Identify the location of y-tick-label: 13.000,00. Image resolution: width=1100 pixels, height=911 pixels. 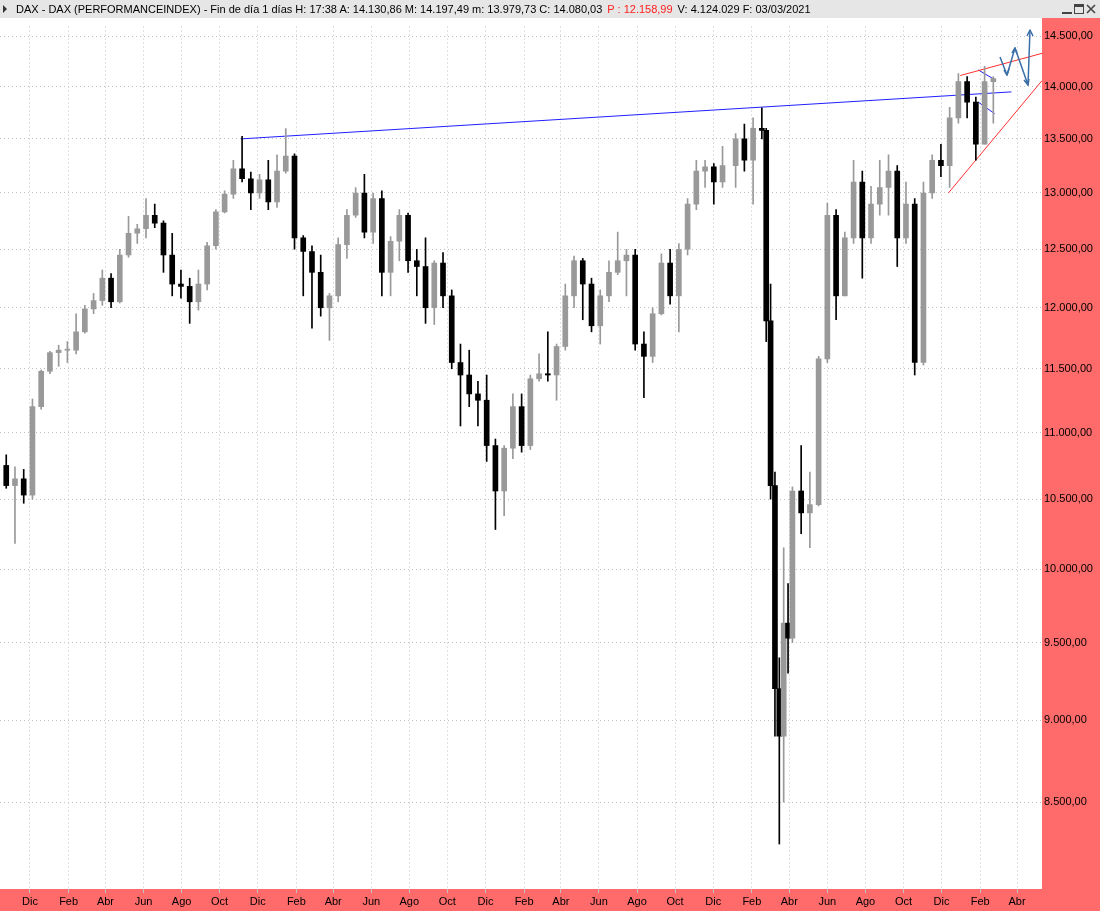
(1068, 192).